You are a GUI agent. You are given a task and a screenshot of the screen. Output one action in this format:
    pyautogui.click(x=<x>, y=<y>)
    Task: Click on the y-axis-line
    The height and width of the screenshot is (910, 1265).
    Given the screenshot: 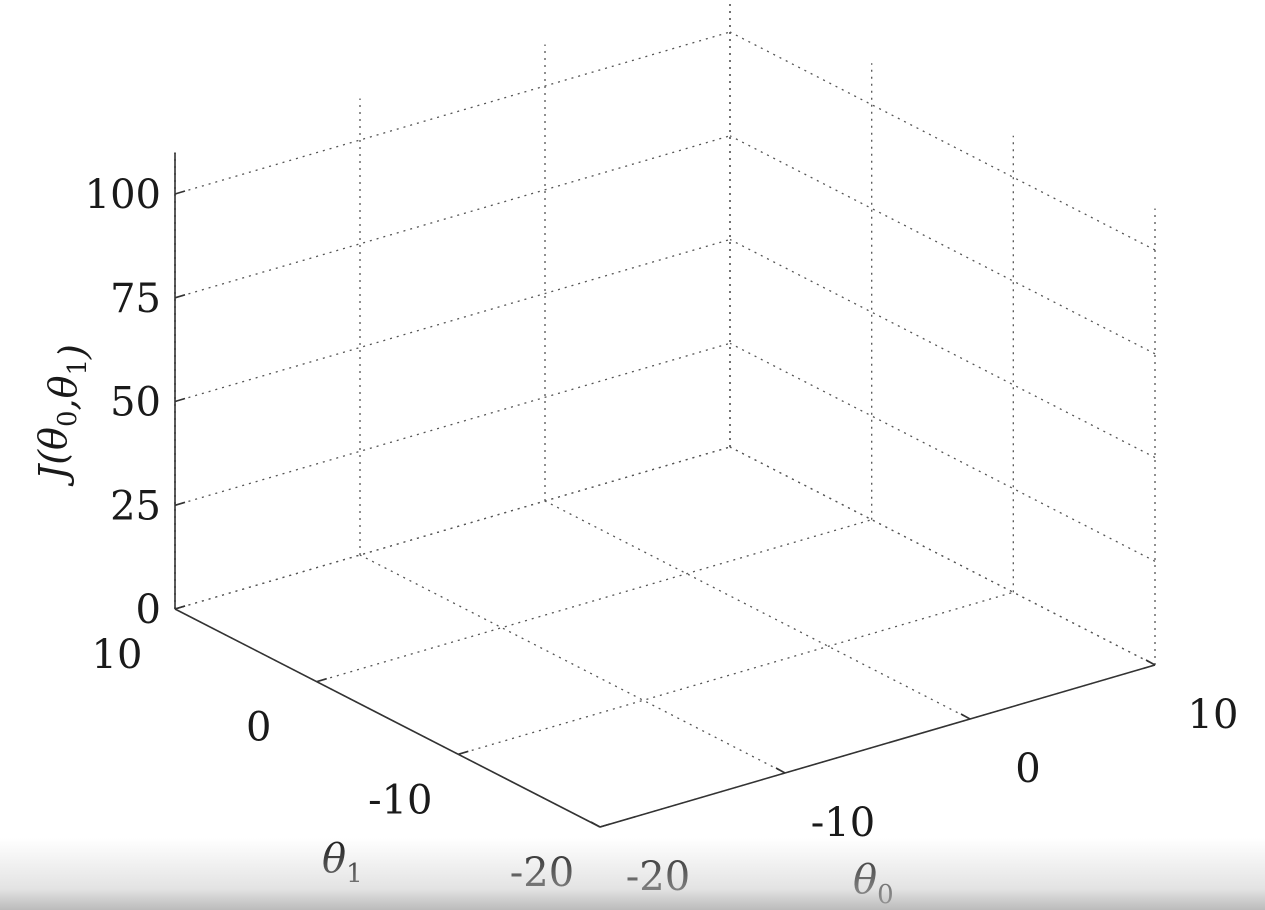 What is the action you would take?
    pyautogui.click(x=387, y=718)
    